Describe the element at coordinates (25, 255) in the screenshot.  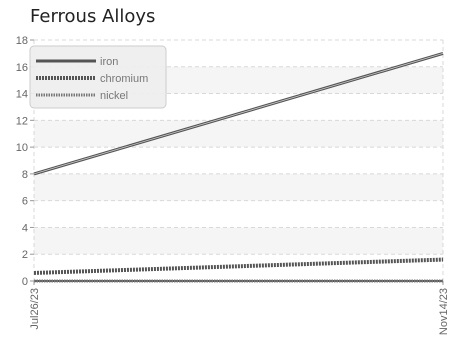
I see `y-tick-label: 2` at that location.